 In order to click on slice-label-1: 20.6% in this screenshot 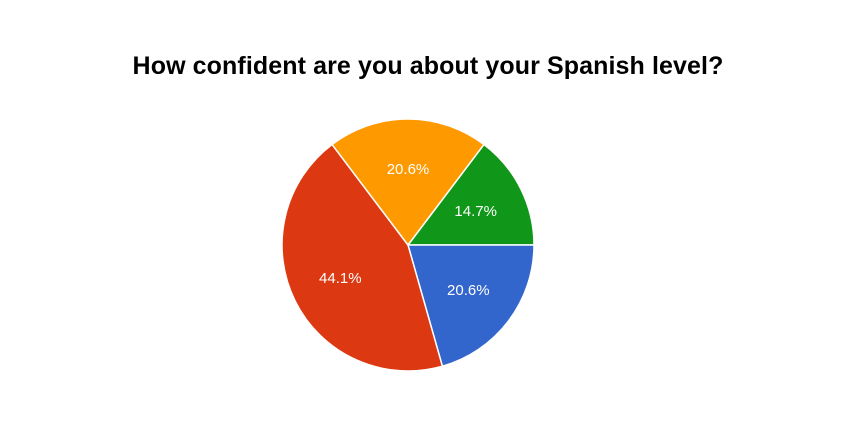, I will do `click(468, 290)`.